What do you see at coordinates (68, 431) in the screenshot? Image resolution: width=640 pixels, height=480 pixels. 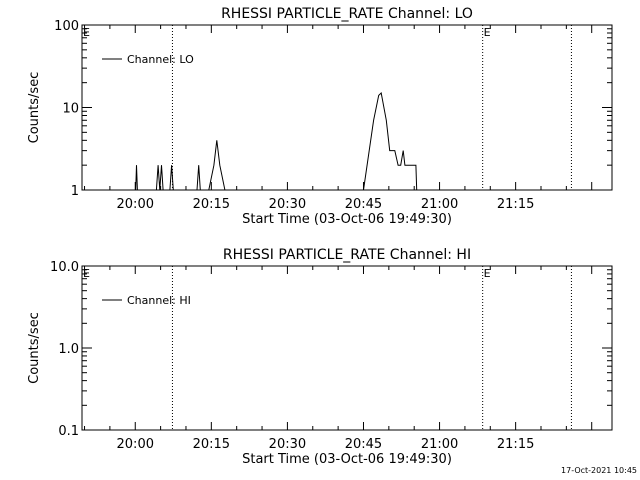 I see `y-tick-label: 0.1` at bounding box center [68, 431].